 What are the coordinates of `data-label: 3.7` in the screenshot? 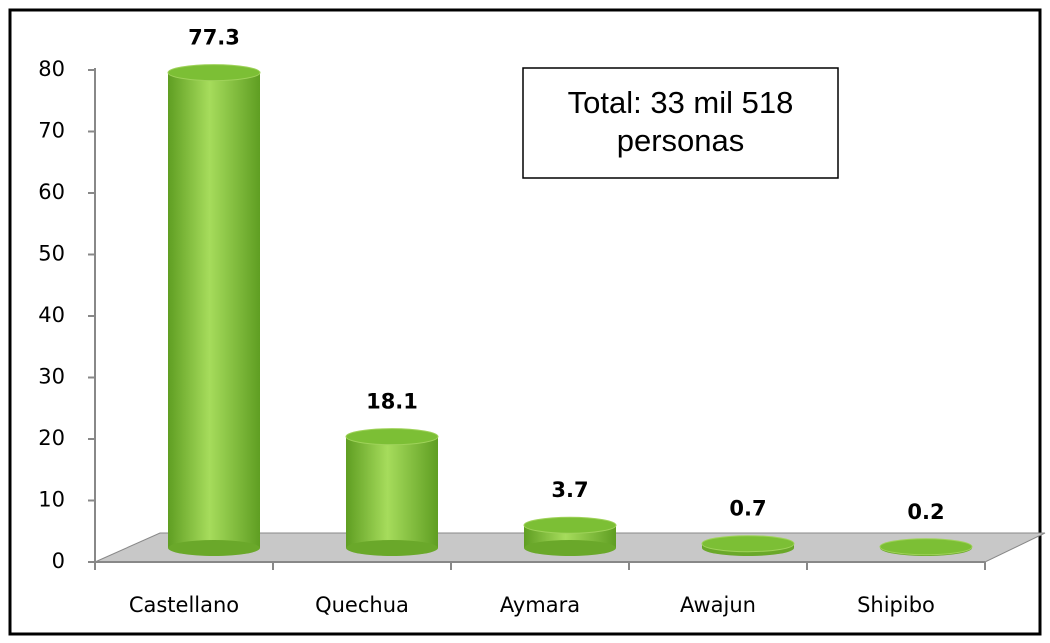 It's located at (569, 490).